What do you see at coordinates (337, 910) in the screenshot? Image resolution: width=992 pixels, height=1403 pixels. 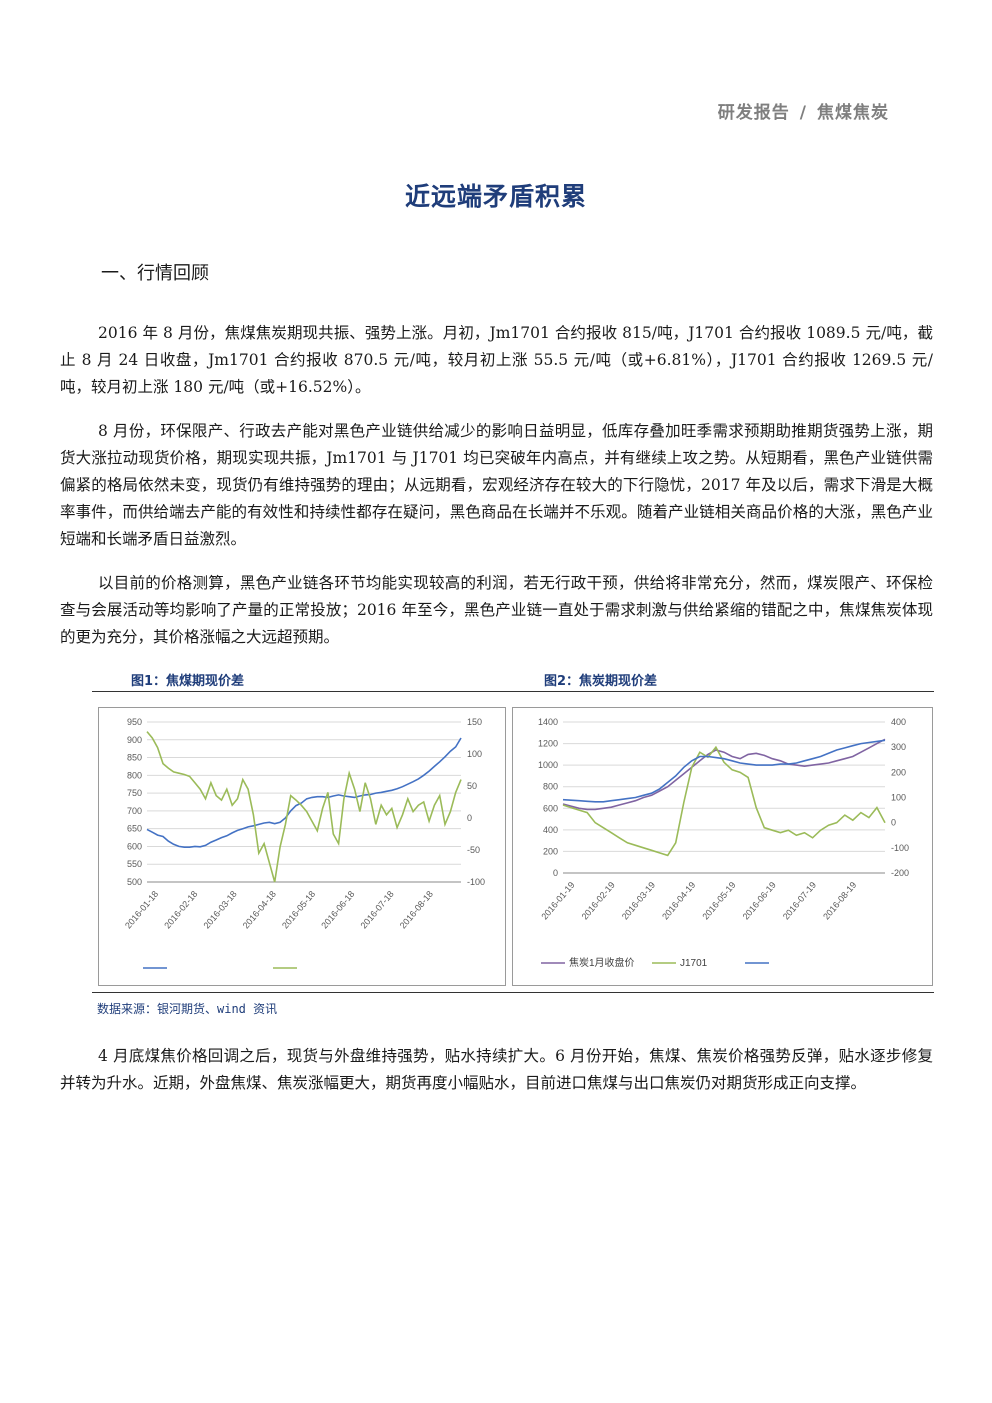 I see `chart1-x-tick: 2016-06-18` at bounding box center [337, 910].